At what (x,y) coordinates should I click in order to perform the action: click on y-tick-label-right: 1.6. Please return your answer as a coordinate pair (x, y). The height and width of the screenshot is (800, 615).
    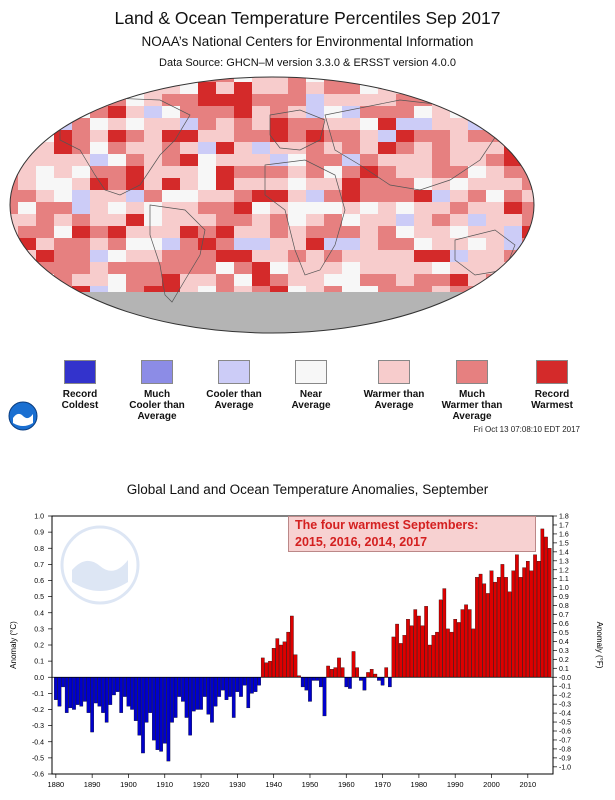
    Looking at the image, I should click on (564, 534).